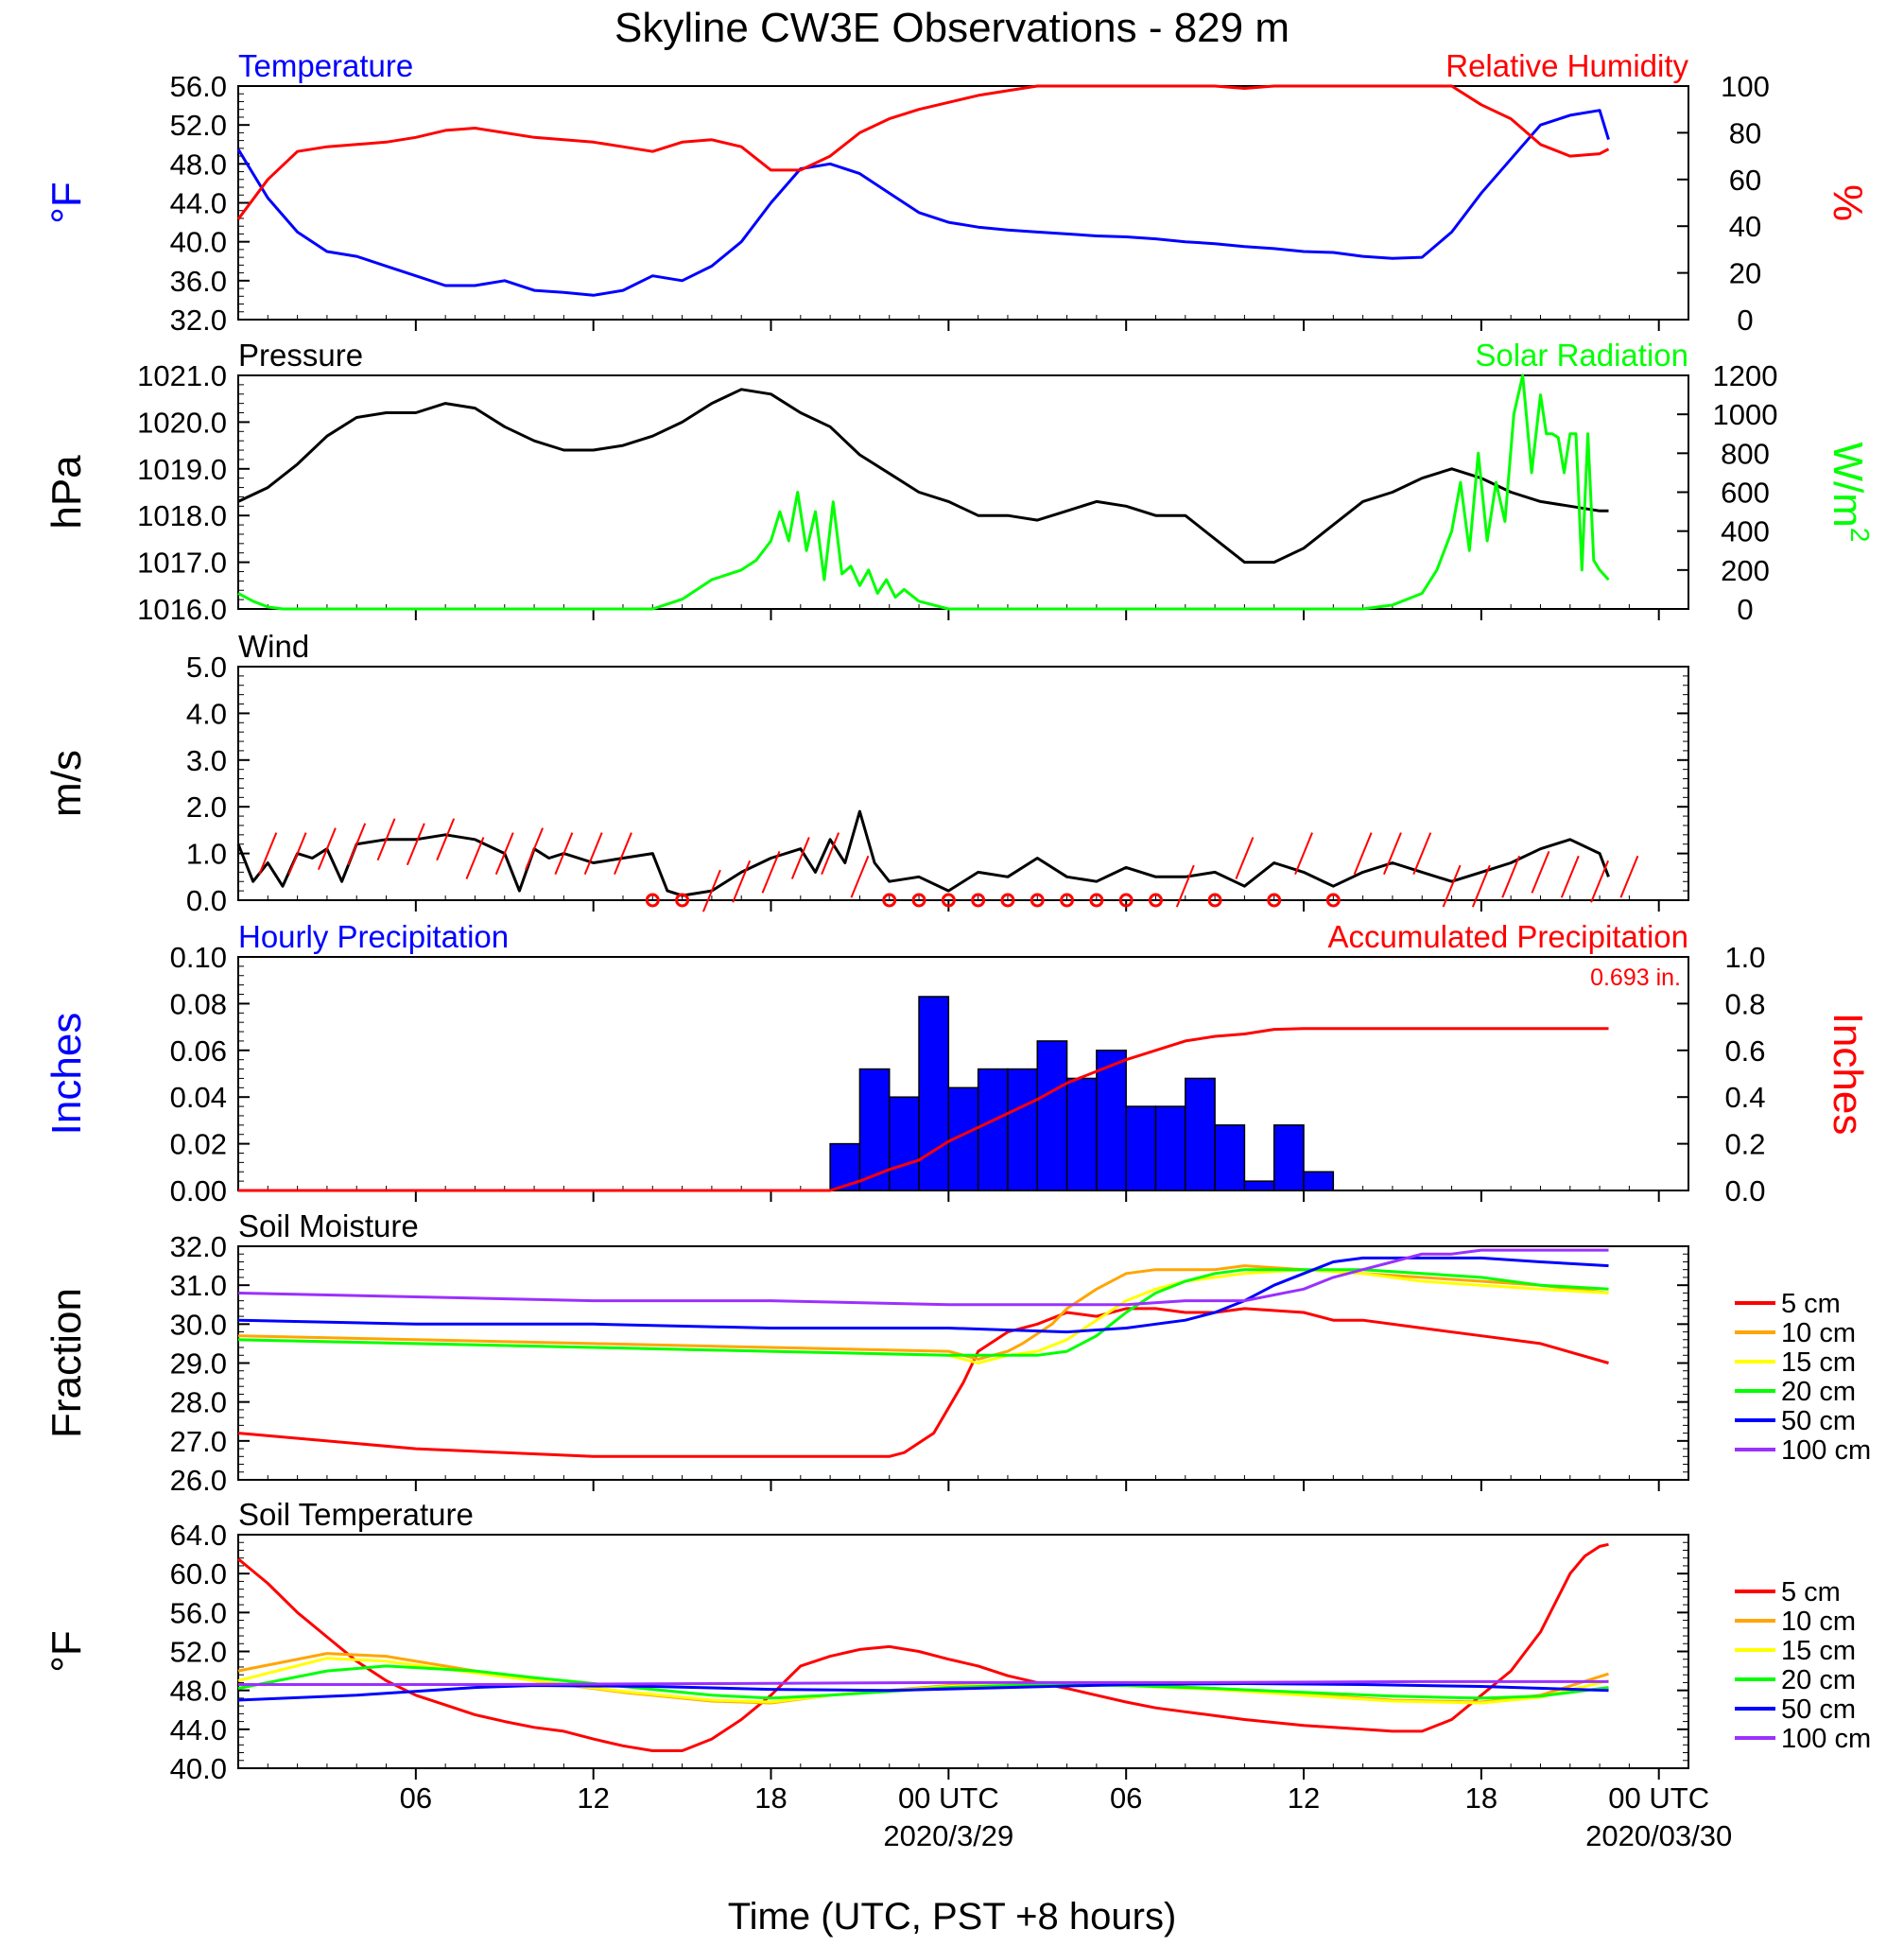 The width and height of the screenshot is (1904, 1946). What do you see at coordinates (1745, 1004) in the screenshot?
I see `y2-tick-label: 0.8` at bounding box center [1745, 1004].